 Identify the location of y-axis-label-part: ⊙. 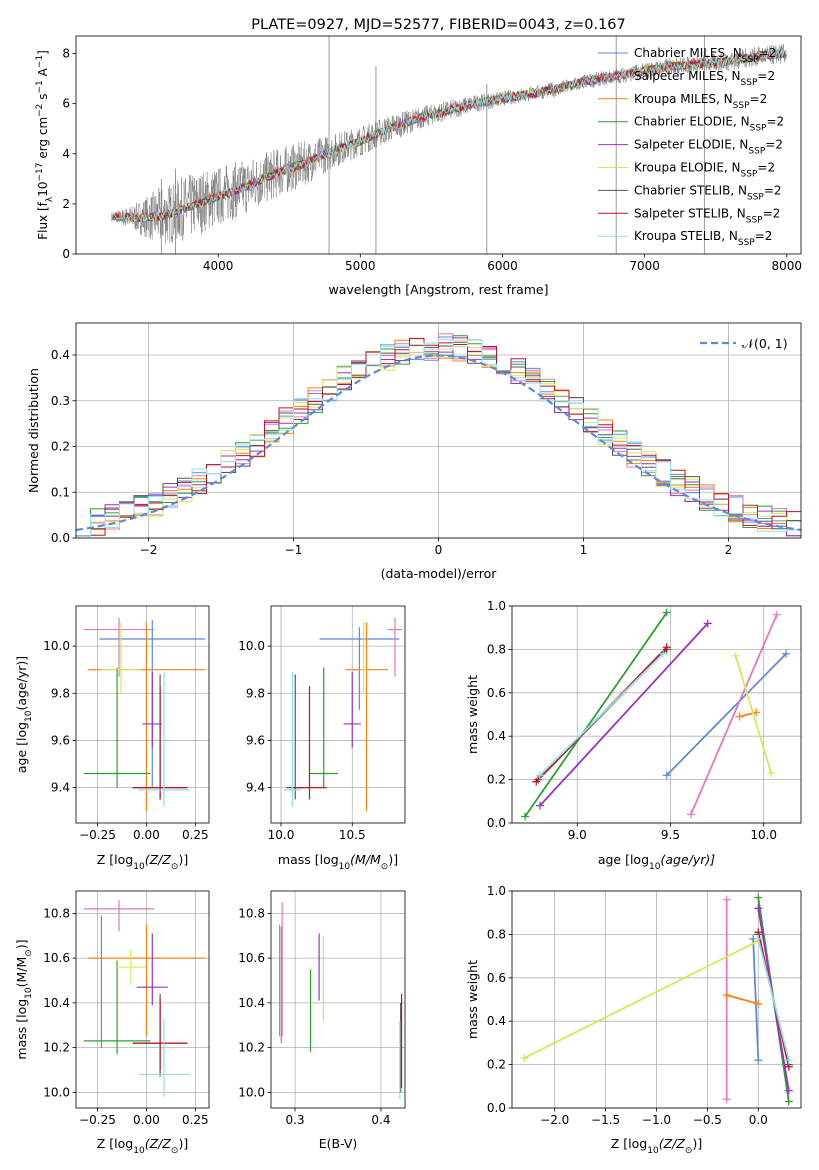
(29, 953).